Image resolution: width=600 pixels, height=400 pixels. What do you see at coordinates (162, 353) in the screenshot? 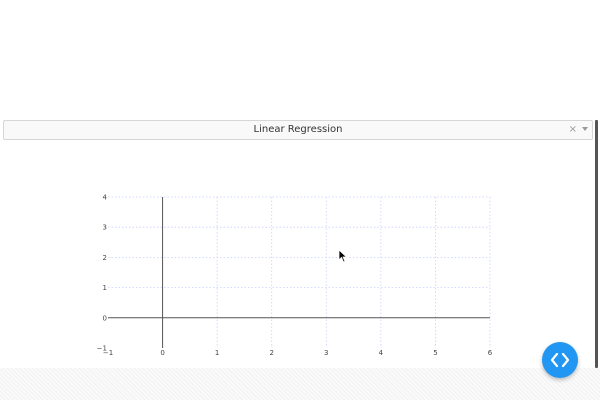
I see `x-tick-label: 0` at bounding box center [162, 353].